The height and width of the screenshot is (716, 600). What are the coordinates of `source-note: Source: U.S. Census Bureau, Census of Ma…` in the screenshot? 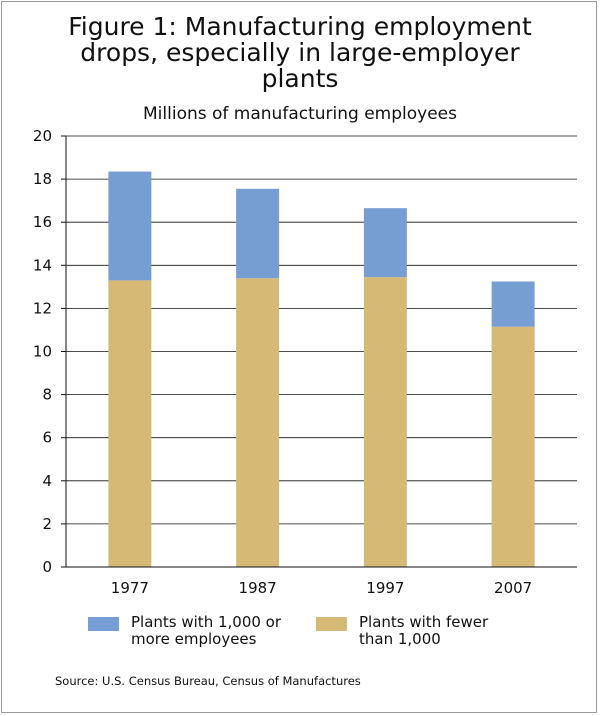 It's located at (208, 681).